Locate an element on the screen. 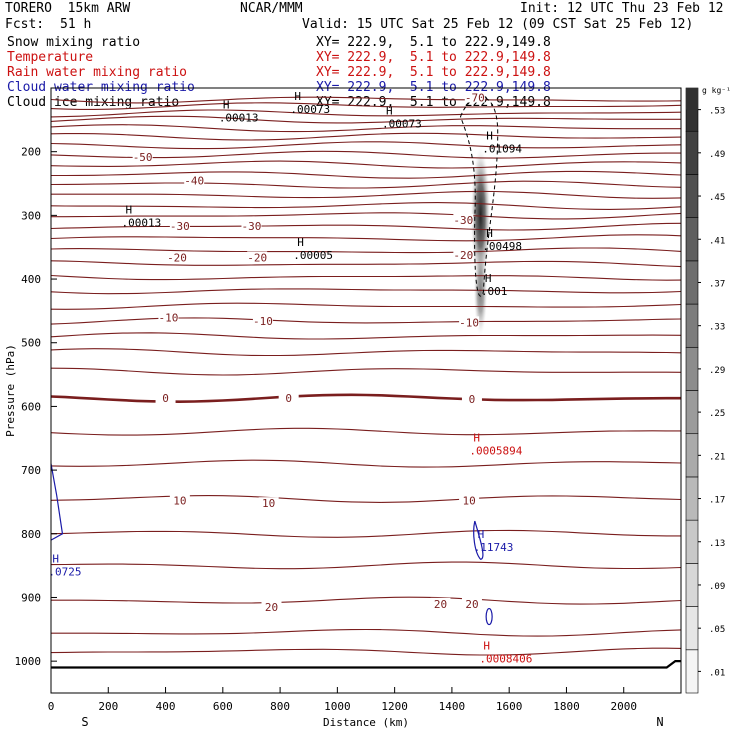 This screenshot has height=740, width=740. colorbar-tick-label: .13 is located at coordinates (717, 544).